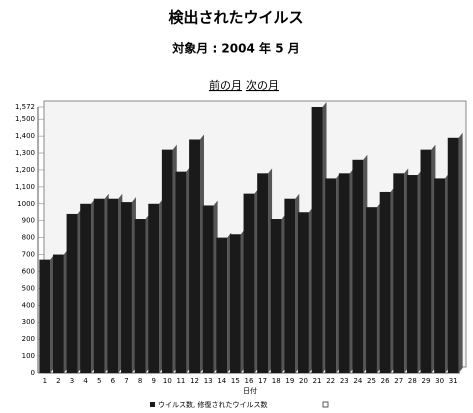 This screenshot has height=413, width=473. Describe the element at coordinates (303, 381) in the screenshot. I see `x-tick-label: 20` at that location.